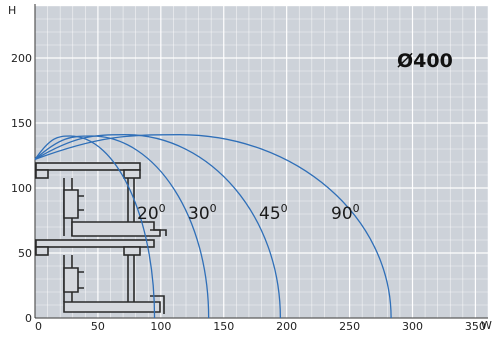 The height and width of the screenshot is (342, 492). What do you see at coordinates (223, 326) in the screenshot?
I see `x-tick-label: 150` at bounding box center [223, 326].